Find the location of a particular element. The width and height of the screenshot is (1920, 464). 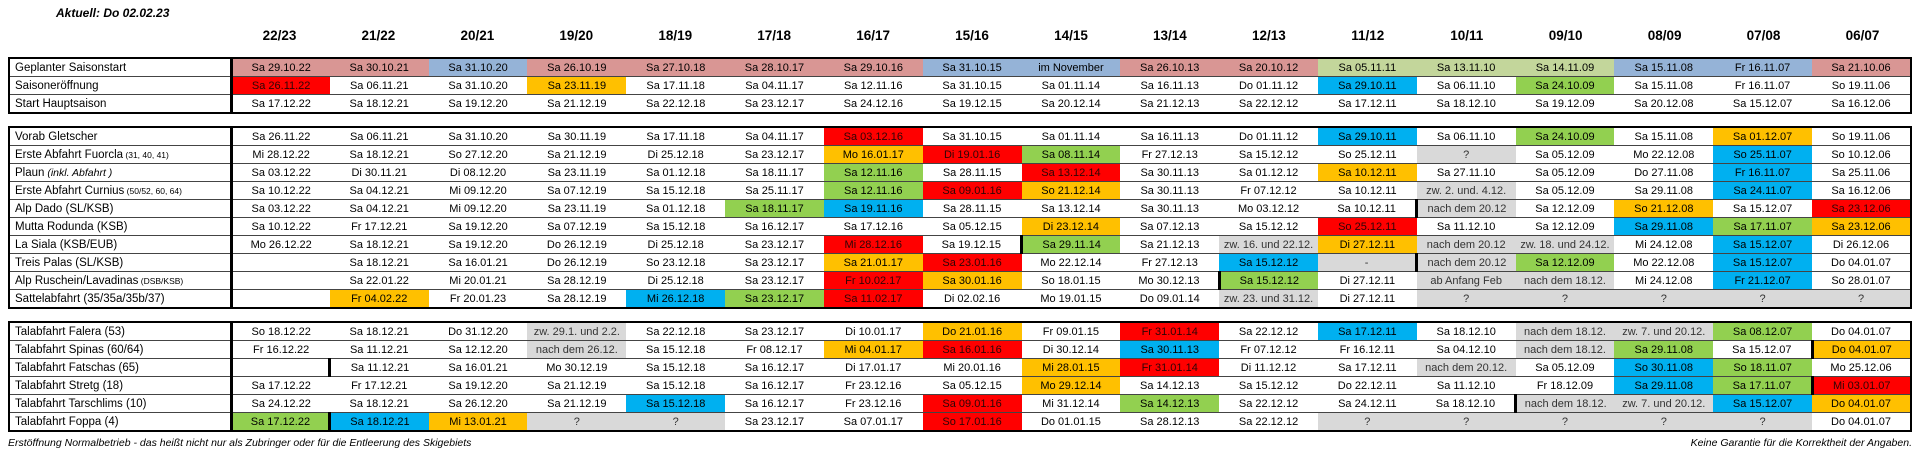

season-column-header: 18/19 is located at coordinates (675, 35).